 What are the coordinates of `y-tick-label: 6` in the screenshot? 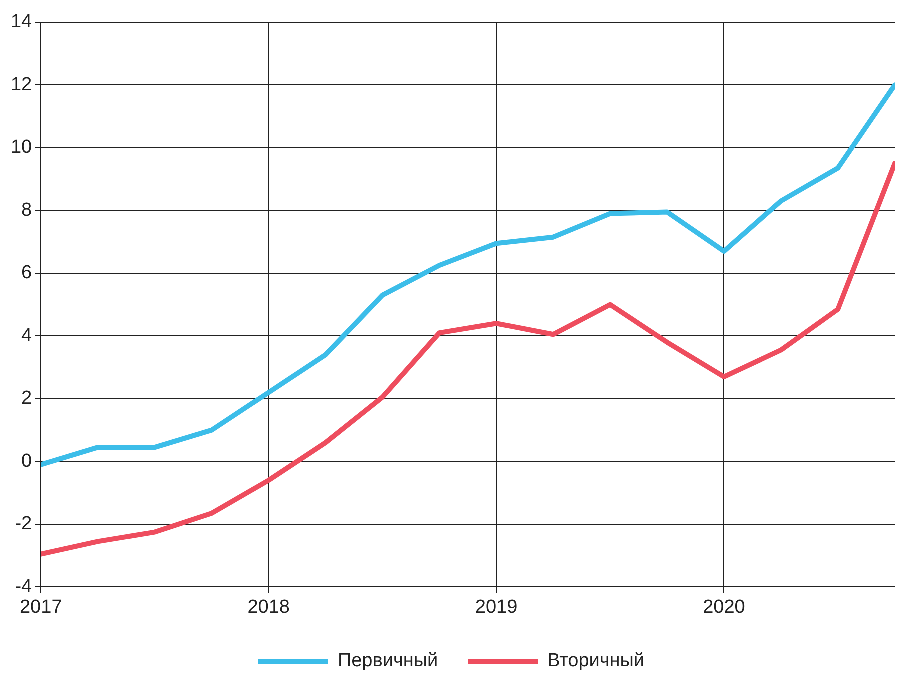 It's located at (27, 273).